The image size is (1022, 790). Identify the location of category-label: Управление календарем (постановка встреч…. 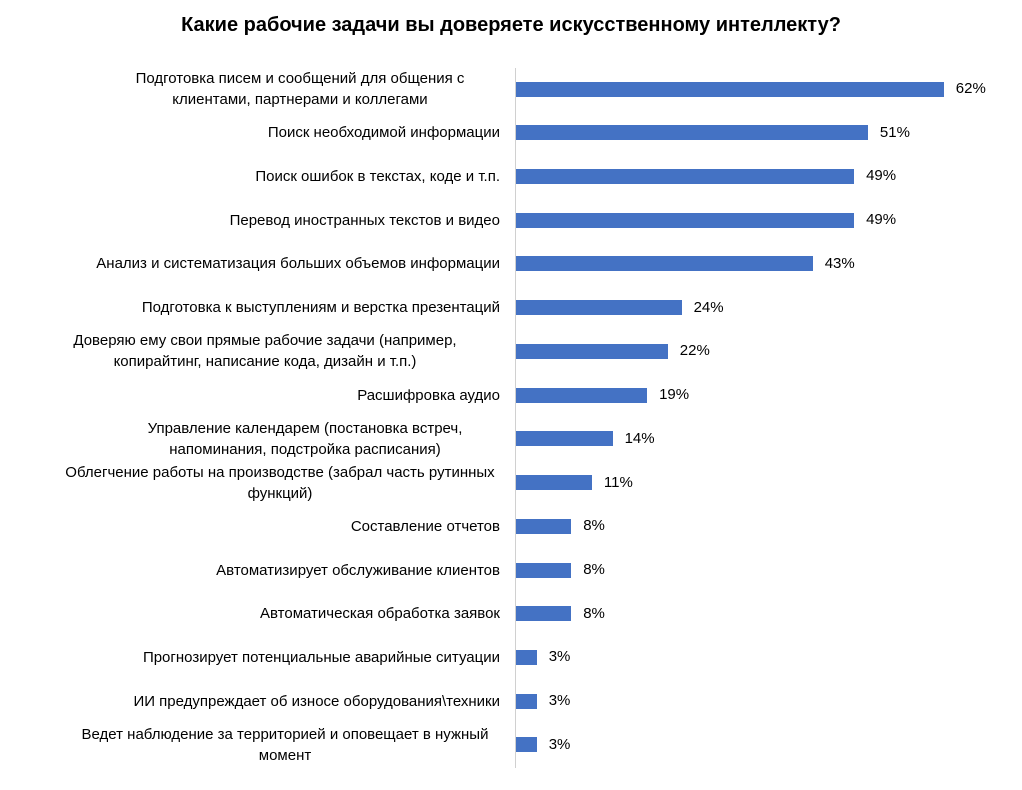
(305, 438).